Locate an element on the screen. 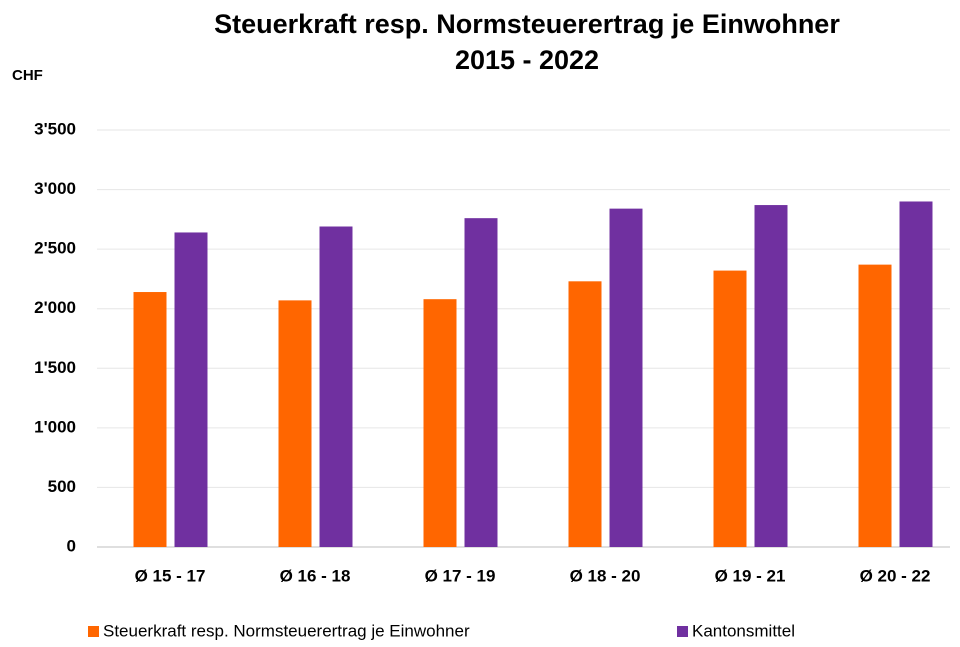  y-tick-label: 2'500 is located at coordinates (55, 248).